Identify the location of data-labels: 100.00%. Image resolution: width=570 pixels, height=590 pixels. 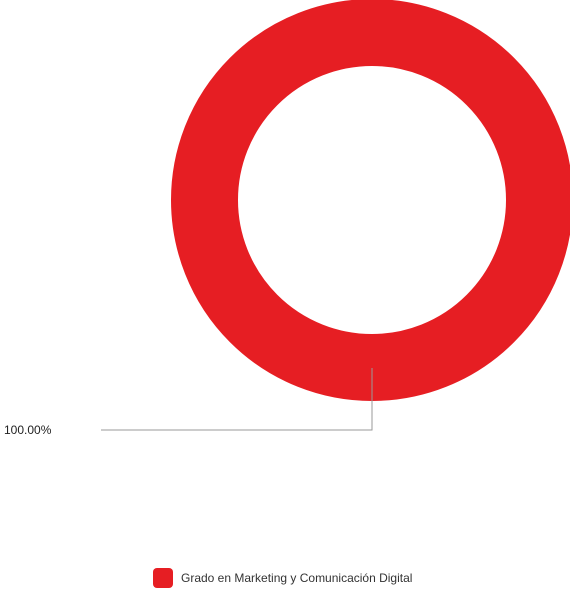
(188, 402).